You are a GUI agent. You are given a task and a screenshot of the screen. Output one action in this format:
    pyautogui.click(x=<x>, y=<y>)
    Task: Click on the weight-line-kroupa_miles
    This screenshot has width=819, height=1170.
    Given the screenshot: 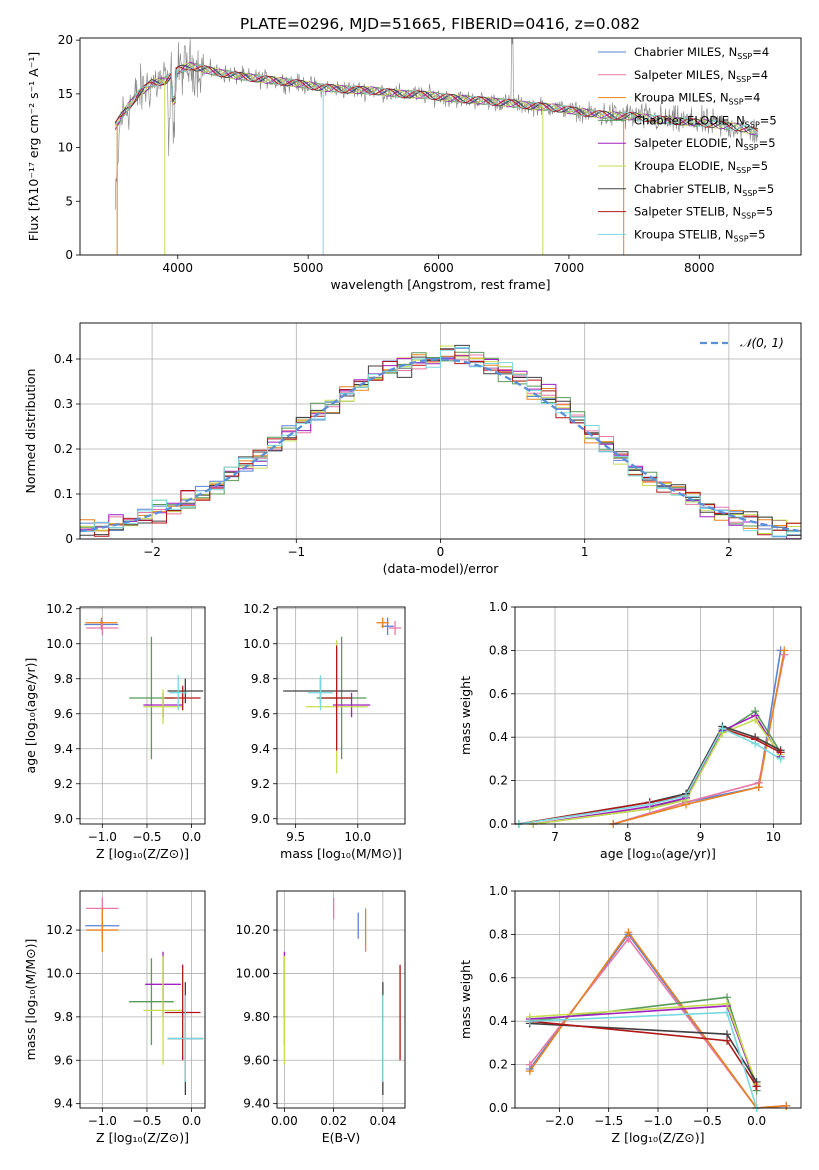 What is the action you would take?
    pyautogui.click(x=699, y=737)
    